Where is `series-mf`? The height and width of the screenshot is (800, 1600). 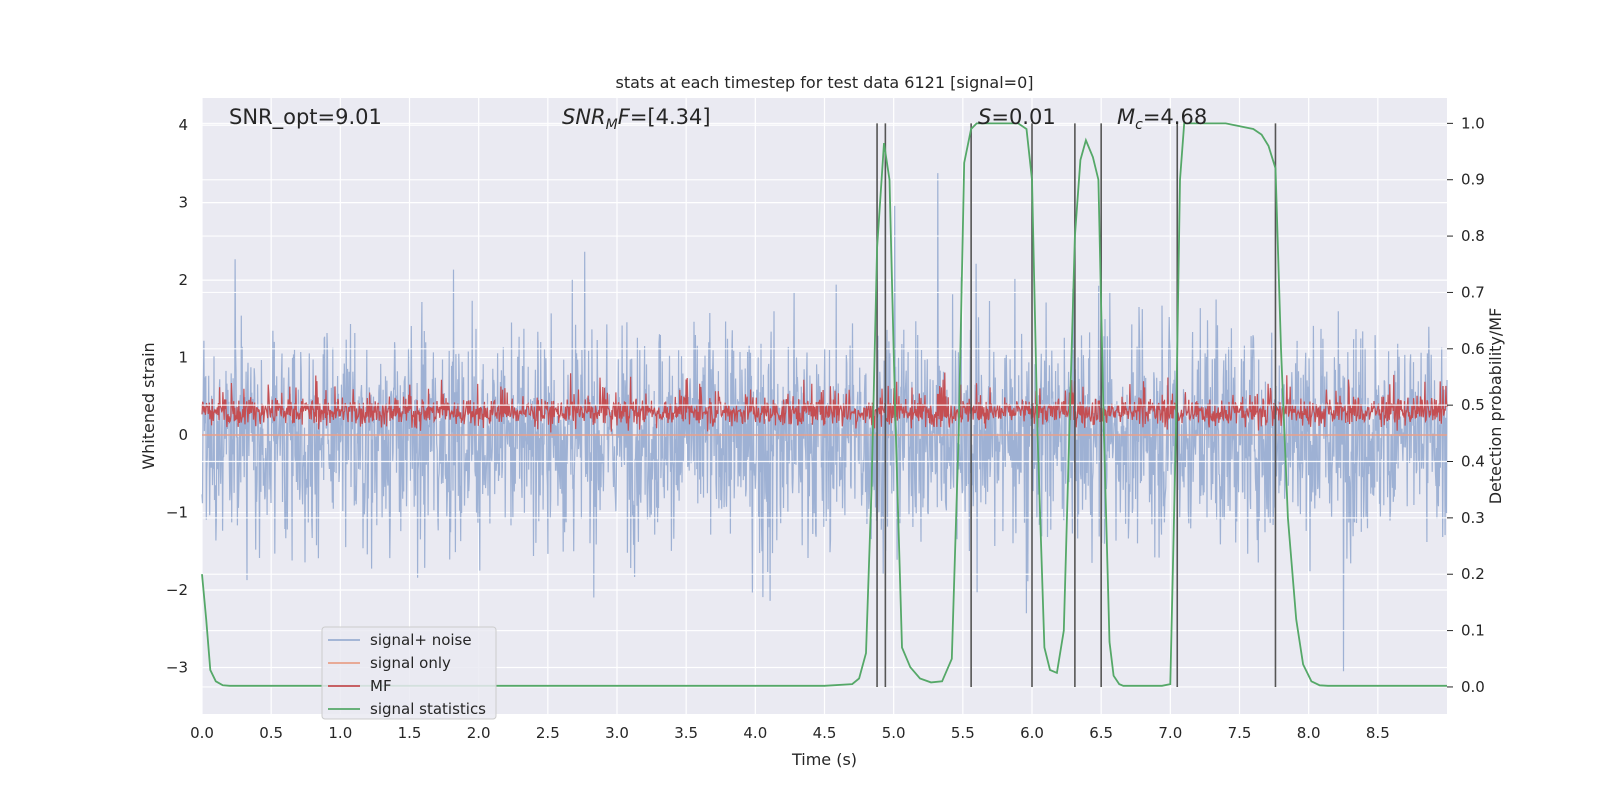 series-mf is located at coordinates (824, 402).